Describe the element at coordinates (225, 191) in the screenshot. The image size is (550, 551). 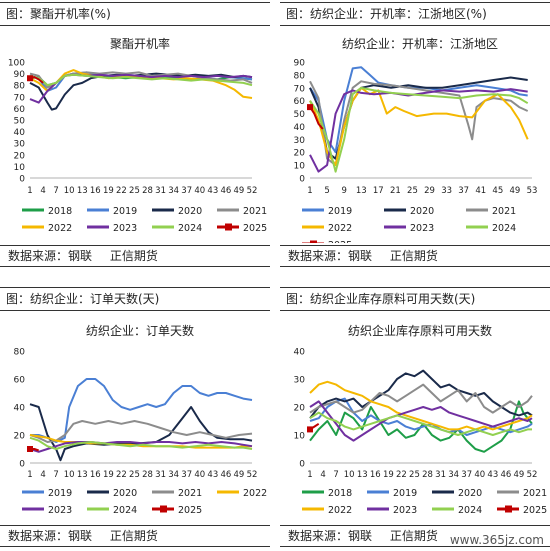
I see `x-tick-label: 46` at that location.